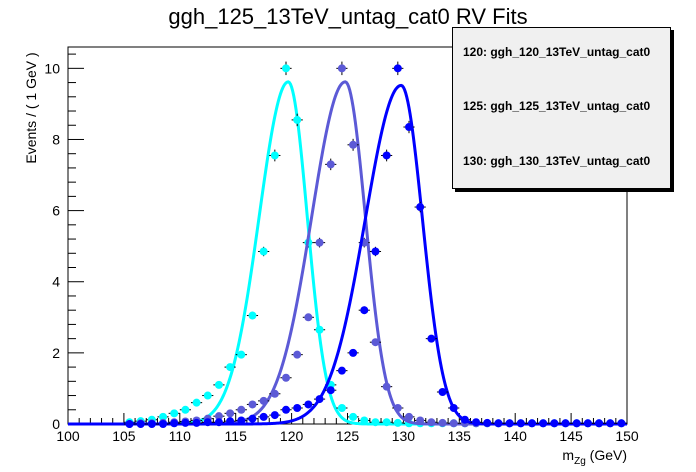 Image resolution: width=696 pixels, height=472 pixels. I want to click on x-tick-label: 130, so click(404, 436).